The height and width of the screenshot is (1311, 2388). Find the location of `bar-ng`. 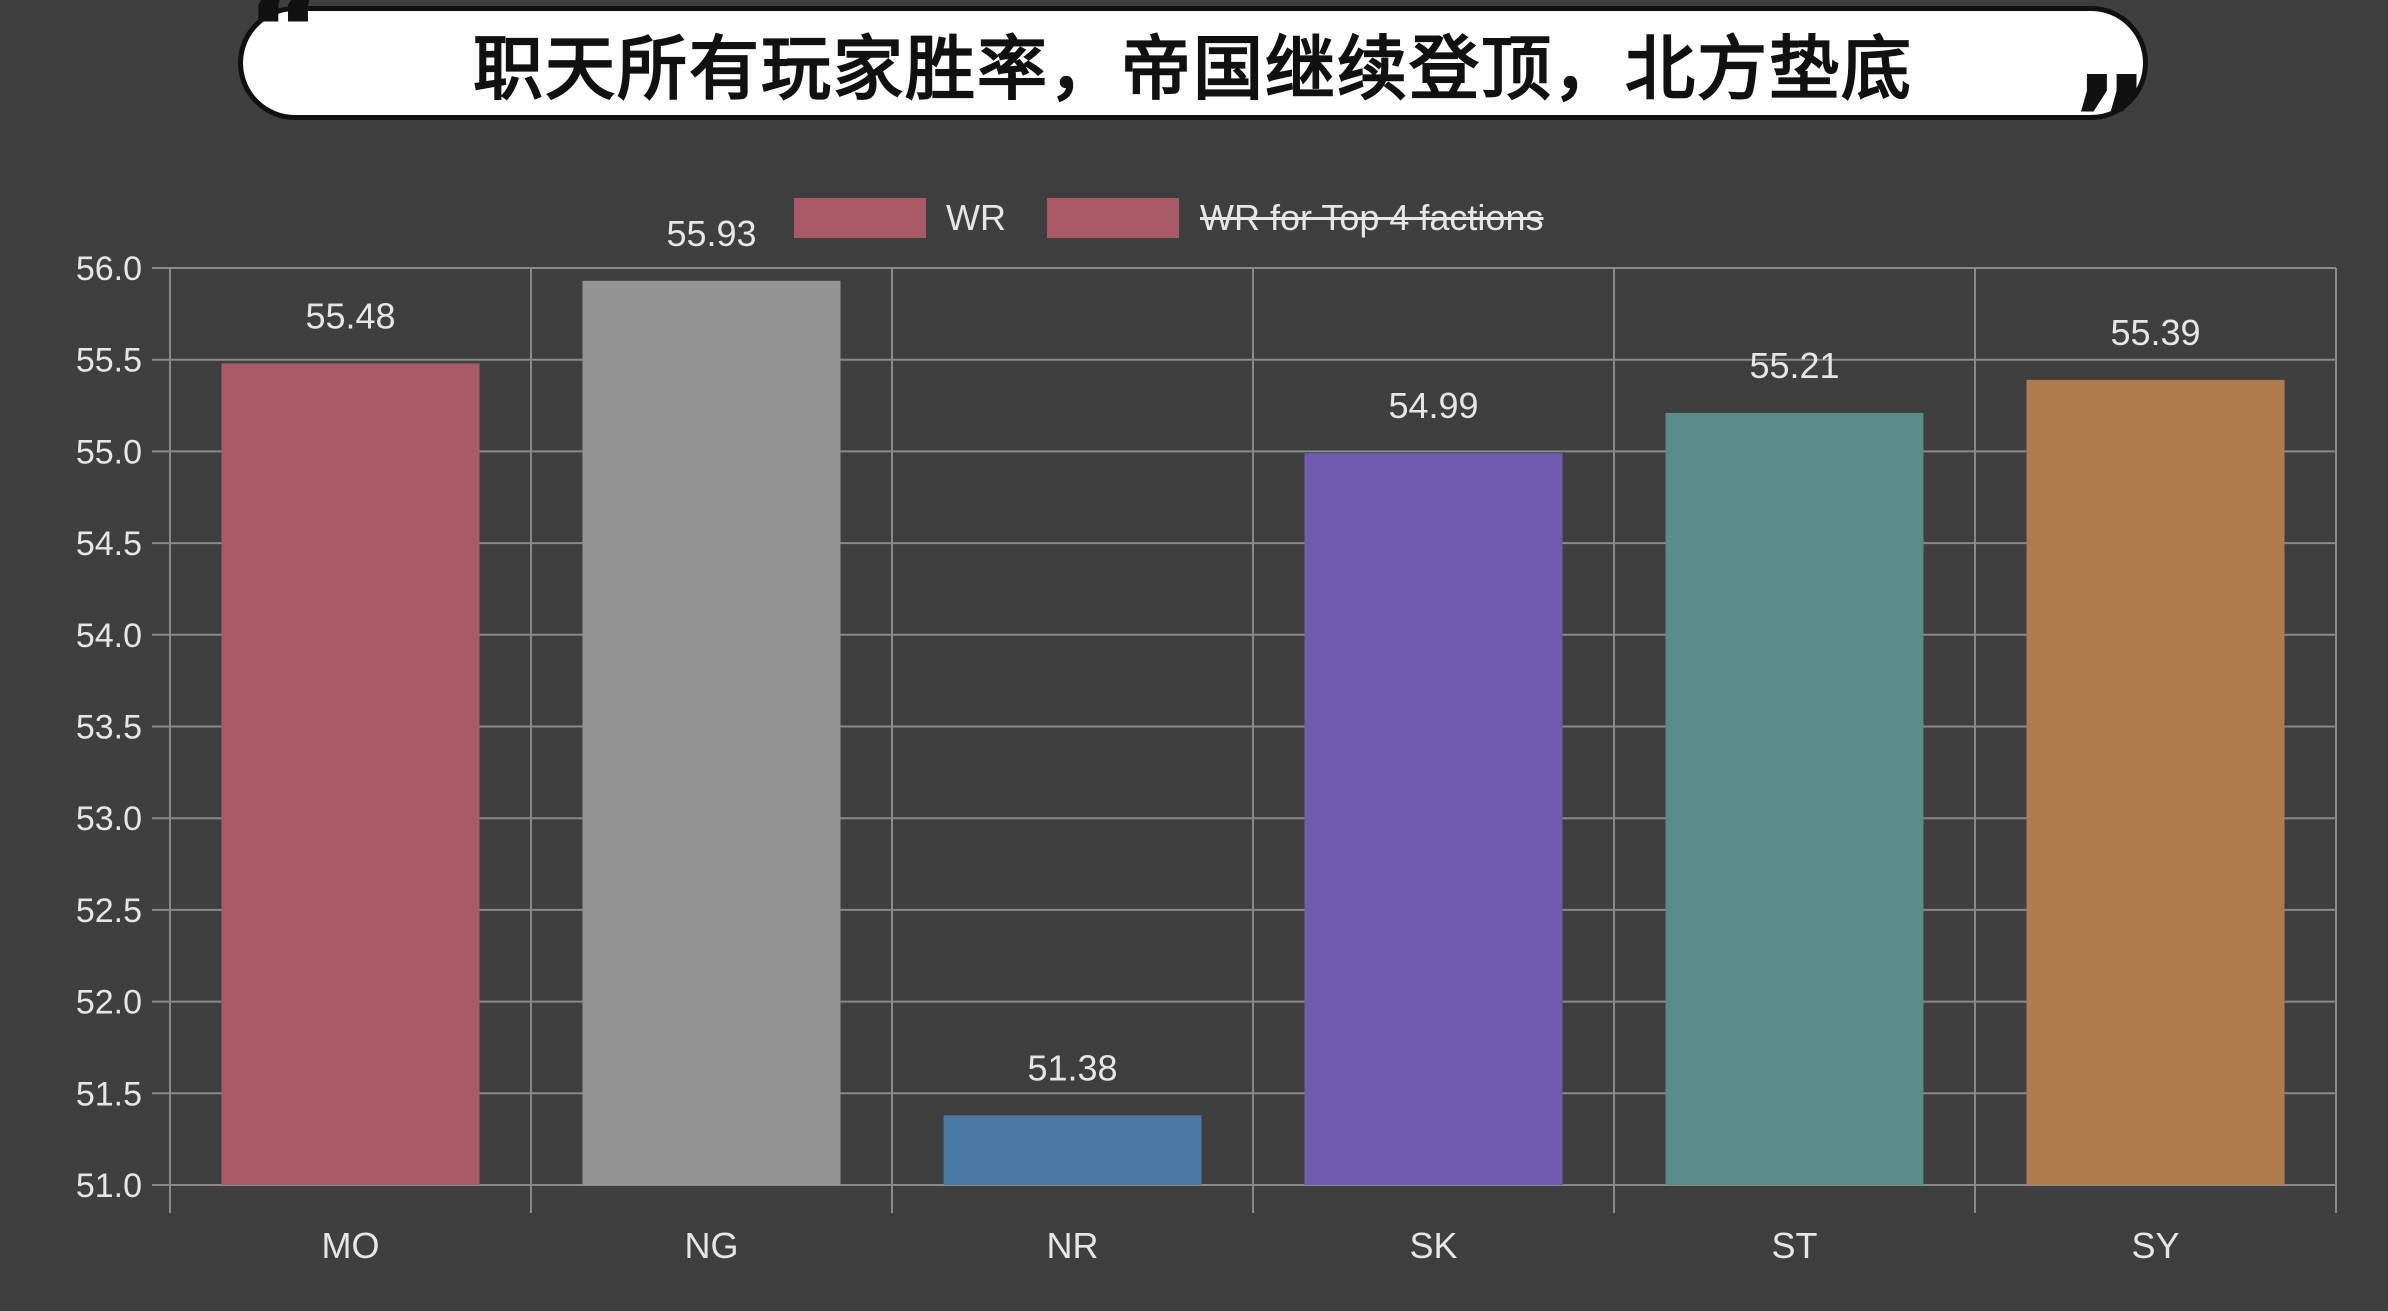

bar-ng is located at coordinates (711, 732).